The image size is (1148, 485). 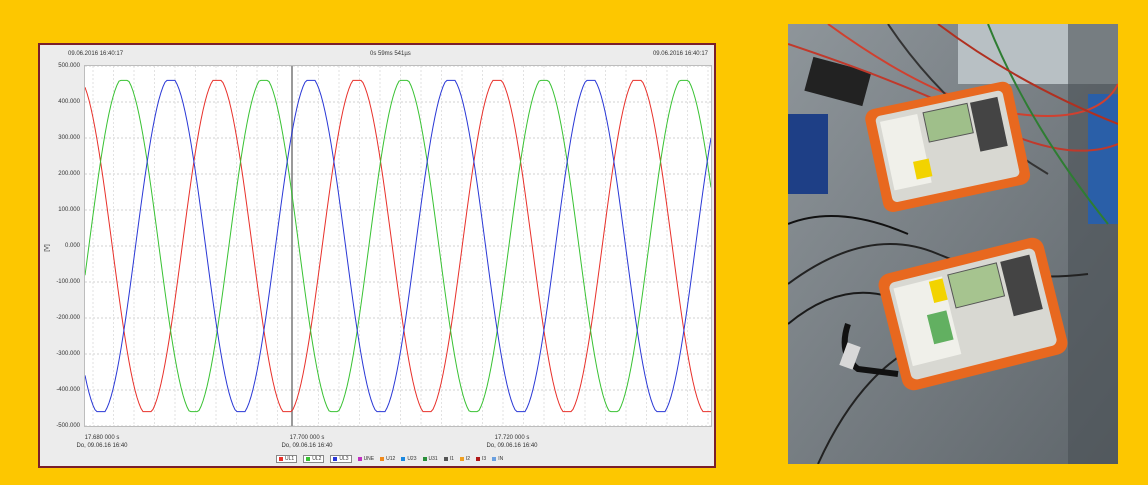 What do you see at coordinates (68, 390) in the screenshot?
I see `y-tick-label: -400.000` at bounding box center [68, 390].